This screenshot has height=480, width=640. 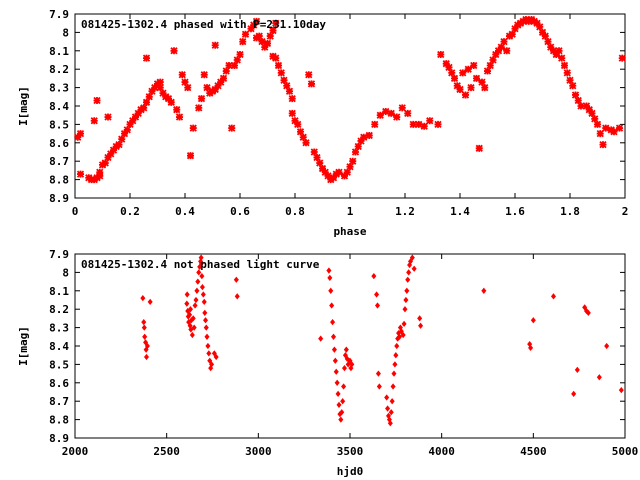 What do you see at coordinates (166, 451) in the screenshot?
I see `x-tick-label: 2500` at bounding box center [166, 451].